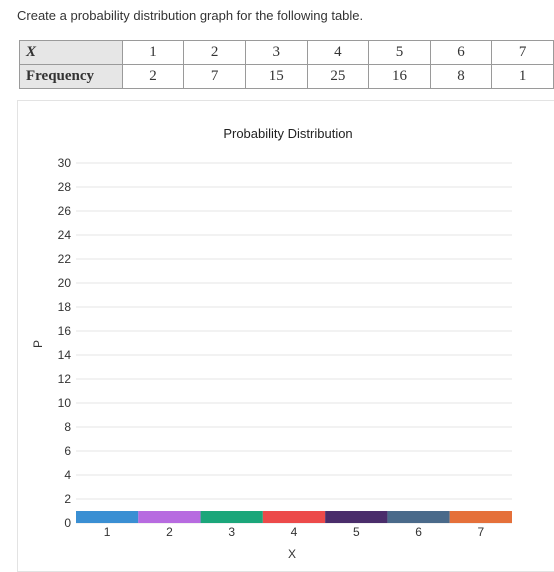  What do you see at coordinates (276, 76) in the screenshot?
I see `frequency-cell: 15` at bounding box center [276, 76].